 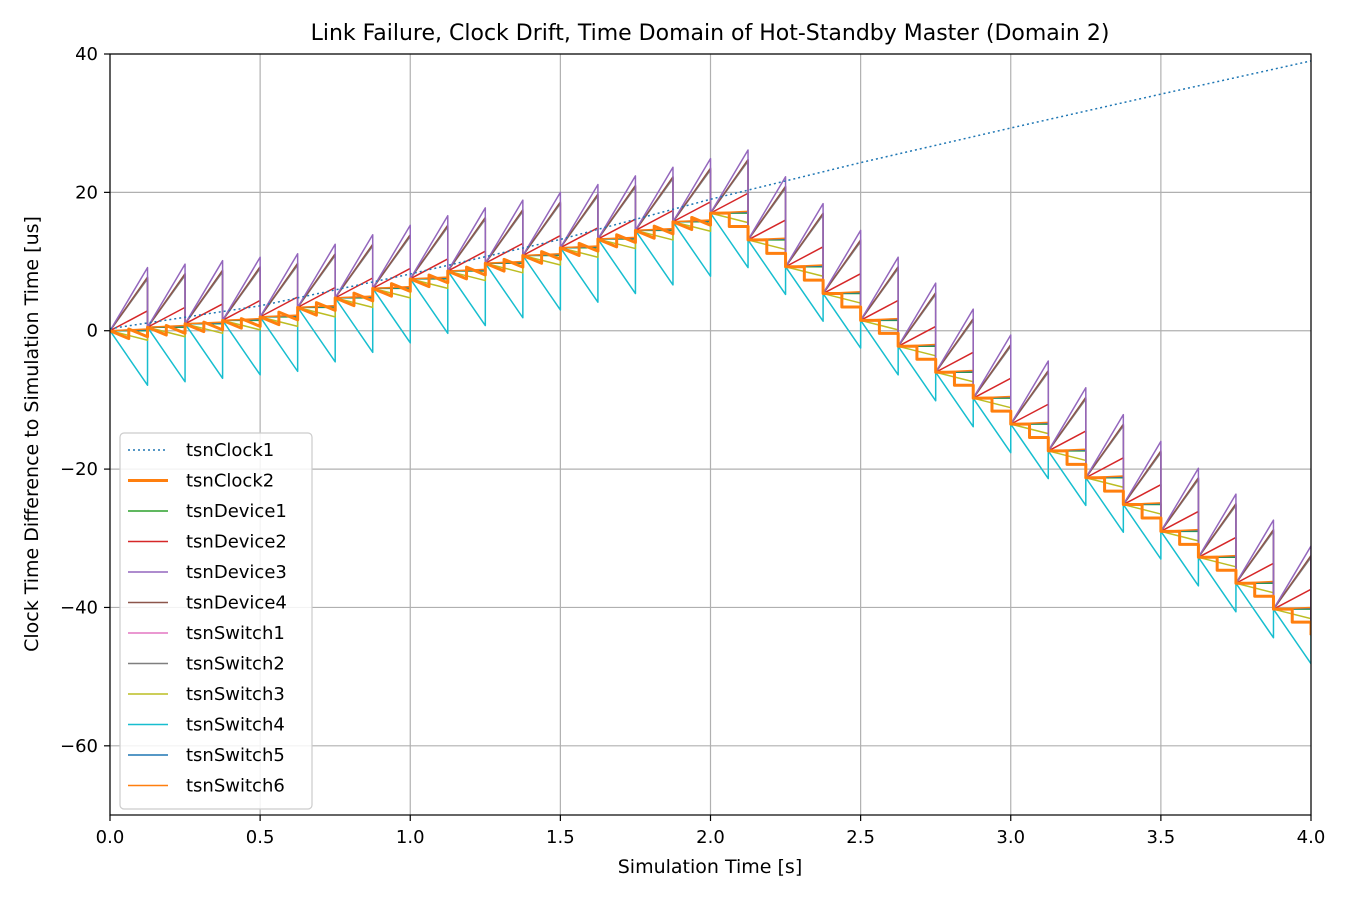 I want to click on x-tick-label: 0.0, so click(x=110, y=837).